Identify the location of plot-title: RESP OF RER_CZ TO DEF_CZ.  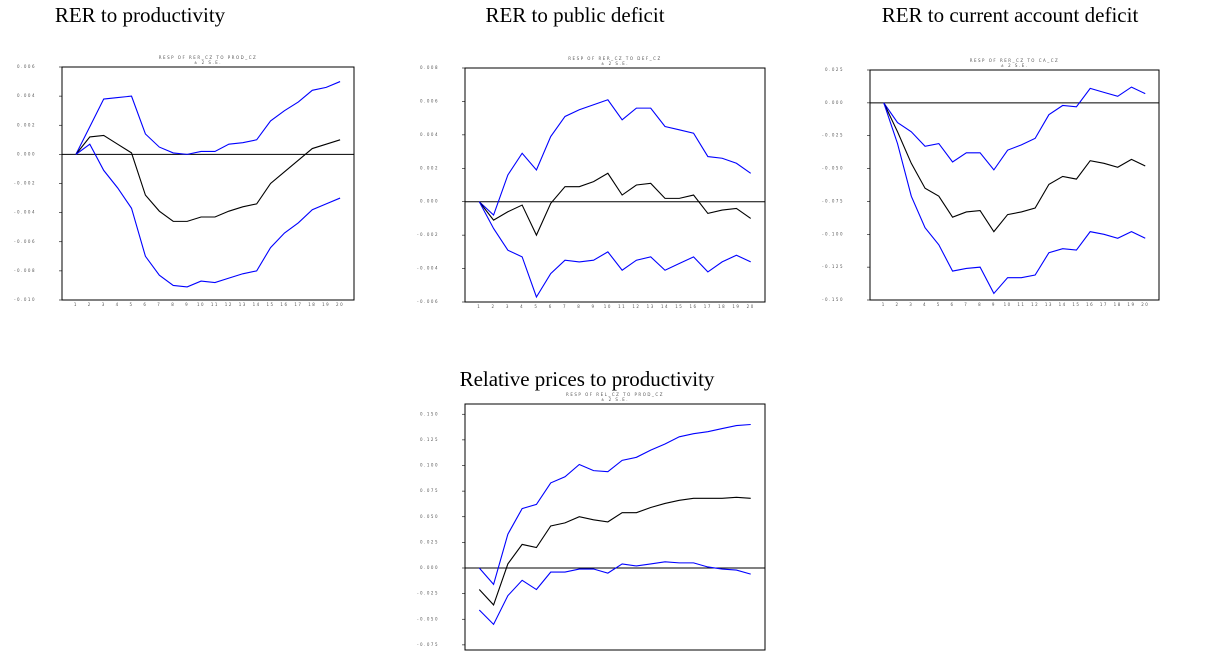
(614, 58).